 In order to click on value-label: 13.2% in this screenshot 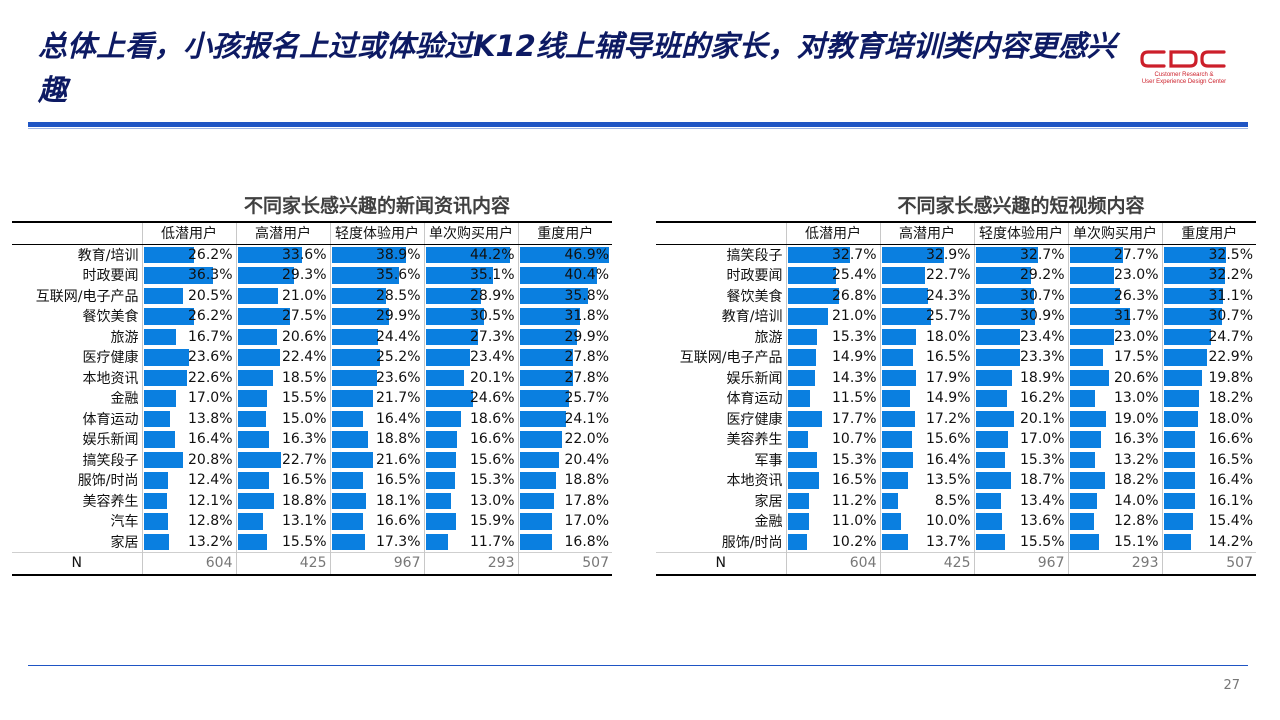, I will do `click(1136, 459)`.